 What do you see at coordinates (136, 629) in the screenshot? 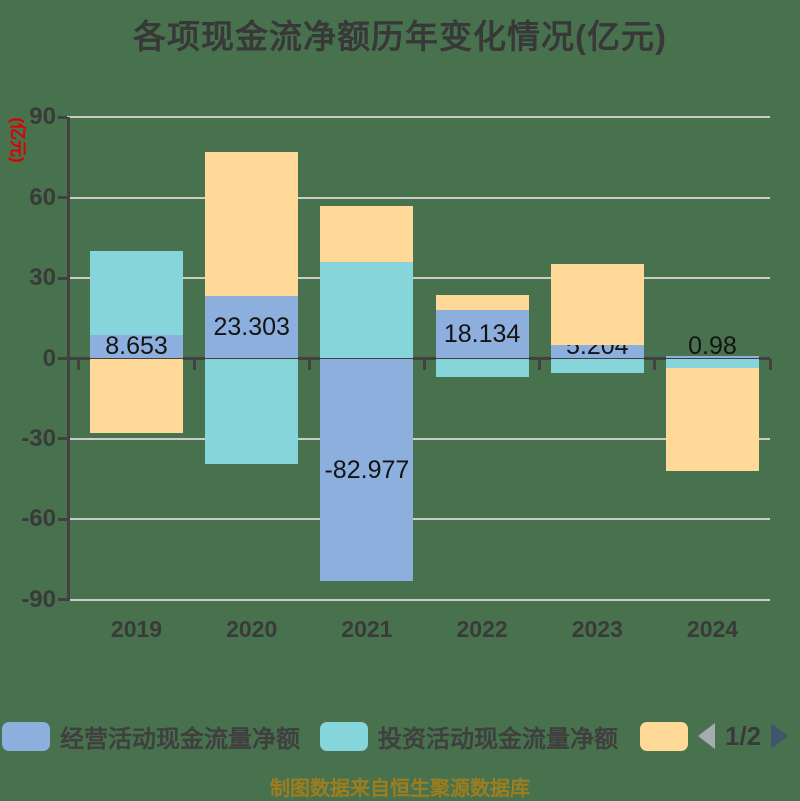
I see `x-axis-category-label: 2019` at bounding box center [136, 629].